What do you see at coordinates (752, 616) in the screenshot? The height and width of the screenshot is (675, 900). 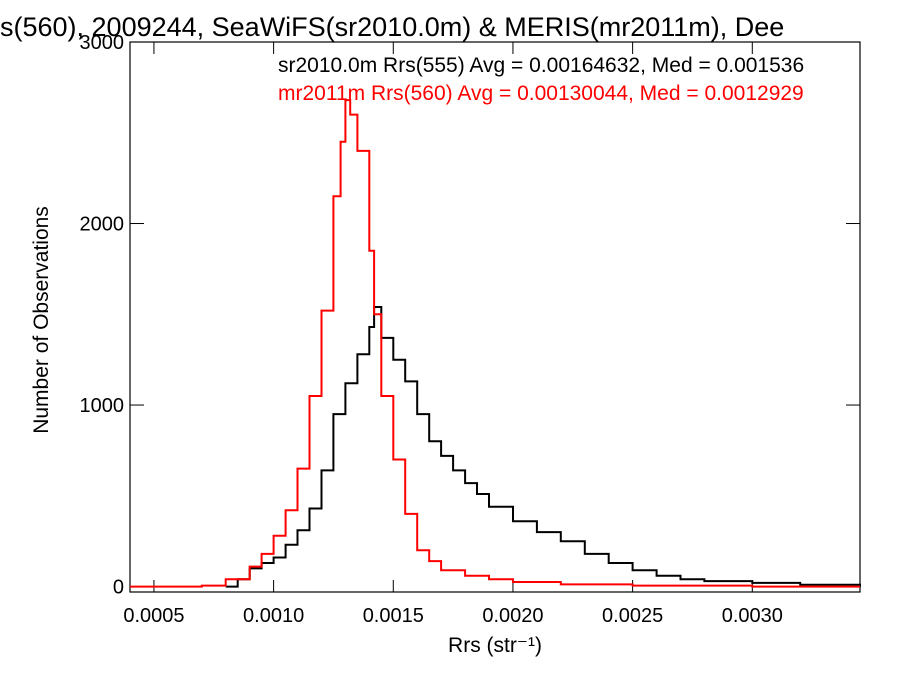 I see `x-tick-label: 0.0030` at bounding box center [752, 616].